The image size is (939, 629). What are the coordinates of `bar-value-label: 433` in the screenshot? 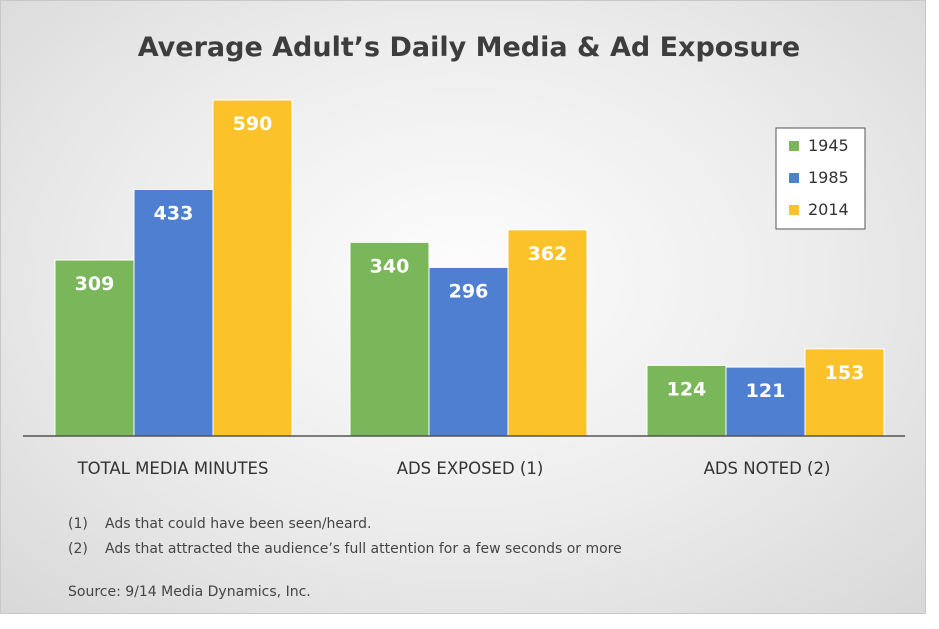 It's located at (174, 213).